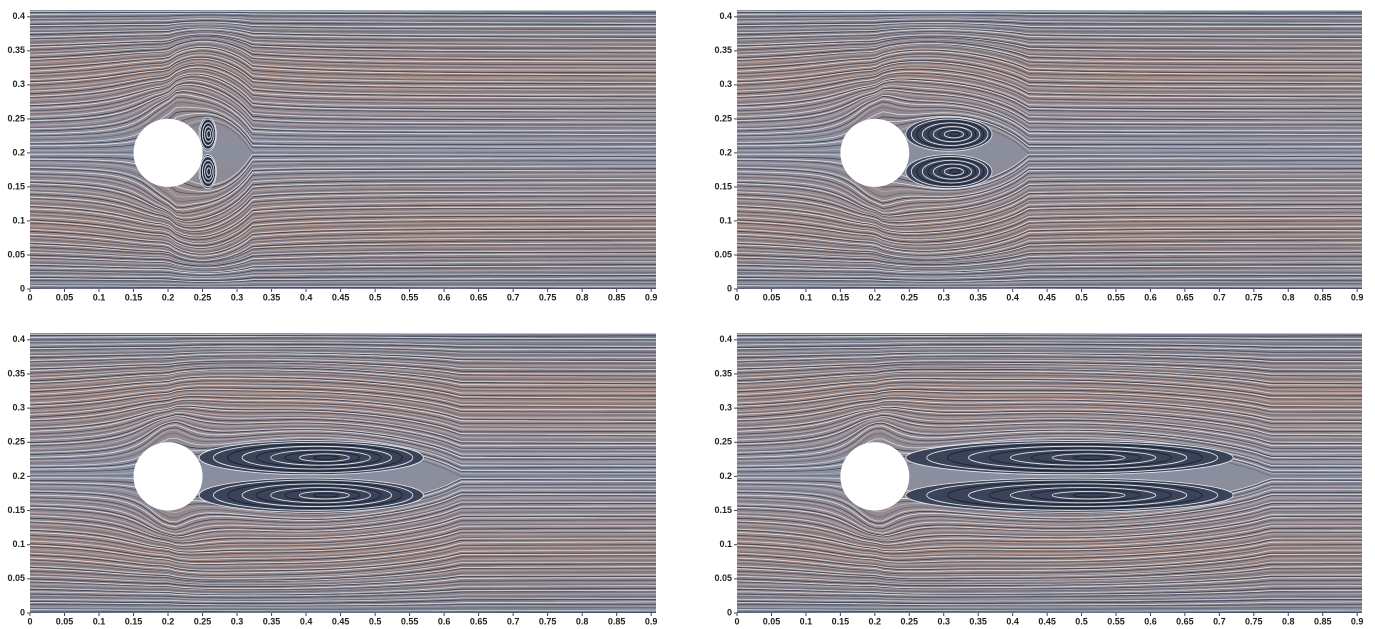 The height and width of the screenshot is (629, 1375). What do you see at coordinates (806, 621) in the screenshot?
I see `x-tick-label: 0.1` at bounding box center [806, 621].